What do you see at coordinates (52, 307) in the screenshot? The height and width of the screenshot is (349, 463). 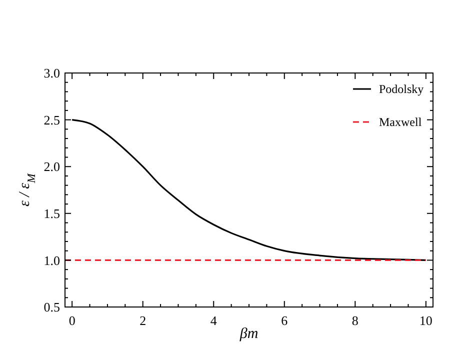 I see `y-tick-label: 0.5` at bounding box center [52, 307].